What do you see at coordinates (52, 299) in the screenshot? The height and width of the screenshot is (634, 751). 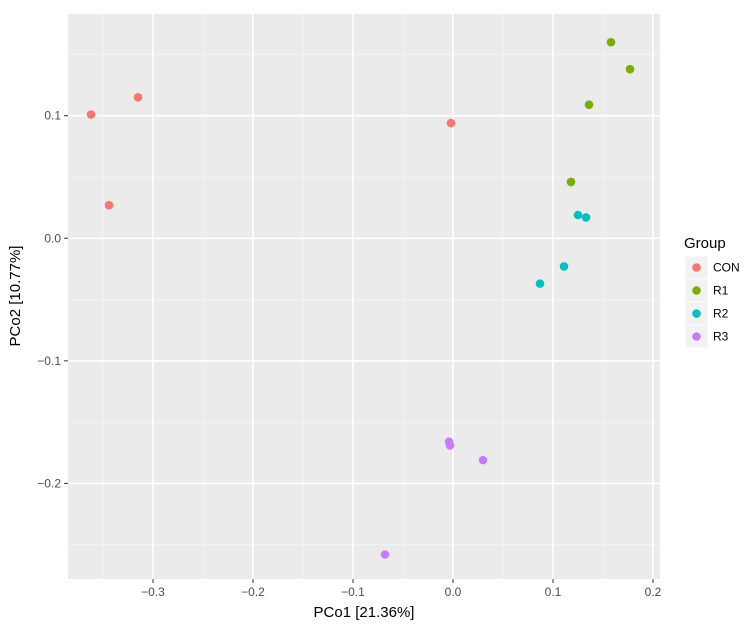 I see `y-axis: −0.2 −0.1 0.0 0.1` at bounding box center [52, 299].